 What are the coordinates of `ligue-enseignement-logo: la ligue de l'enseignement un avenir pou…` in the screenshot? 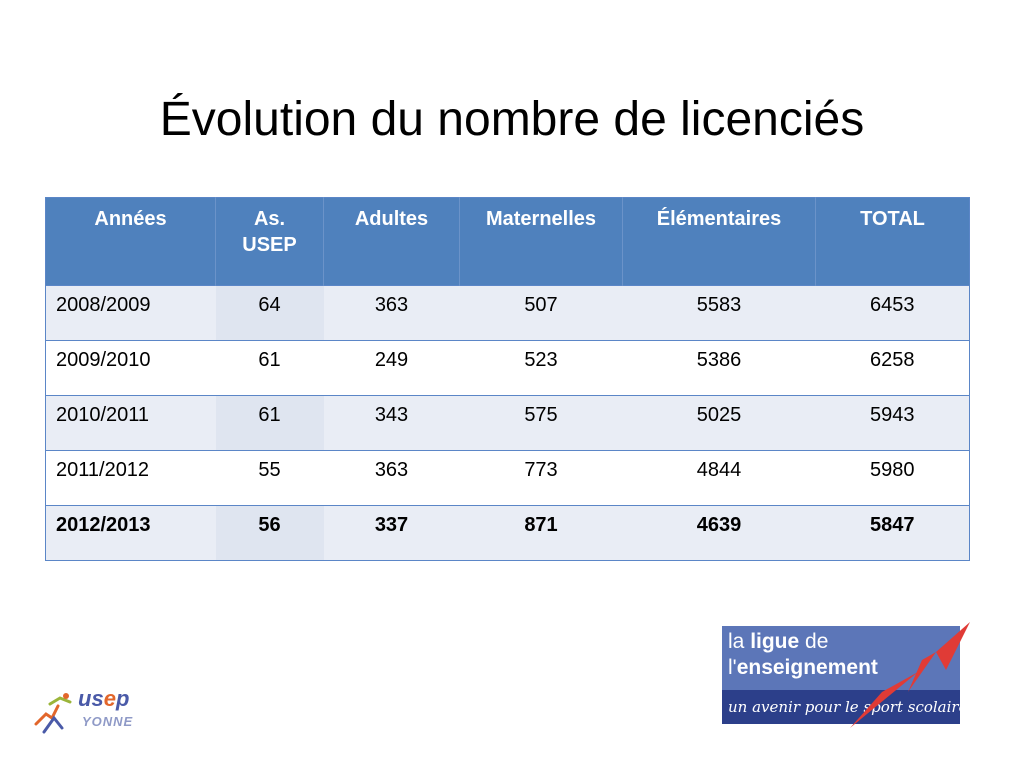 It's located at (844, 675).